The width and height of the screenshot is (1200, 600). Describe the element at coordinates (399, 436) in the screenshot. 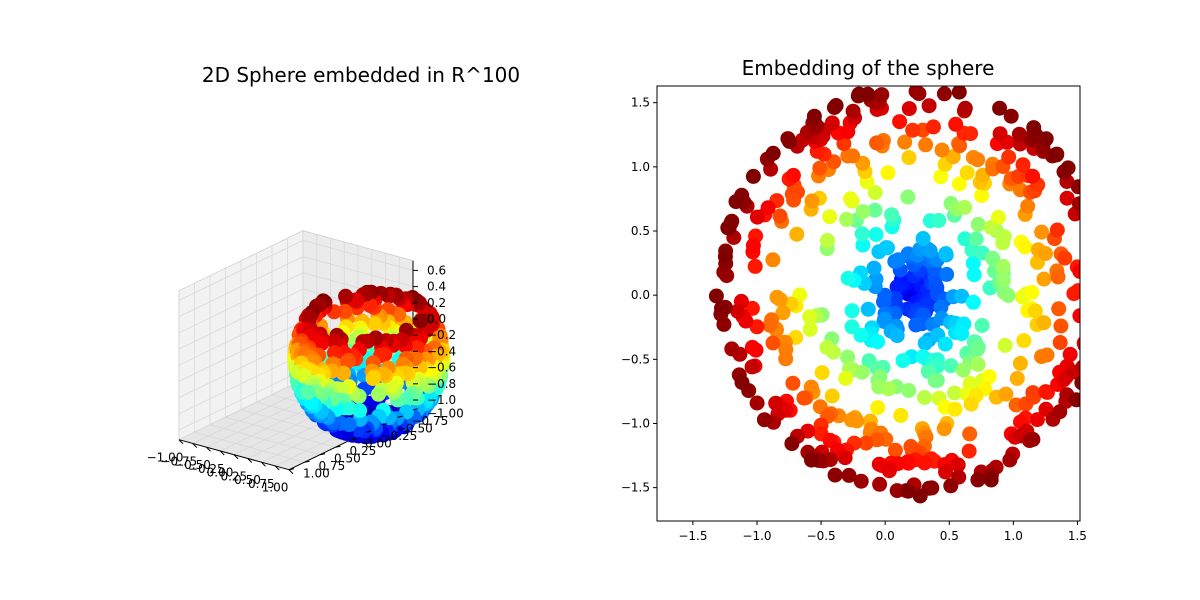

I see `y-tick-label: −0.25` at that location.